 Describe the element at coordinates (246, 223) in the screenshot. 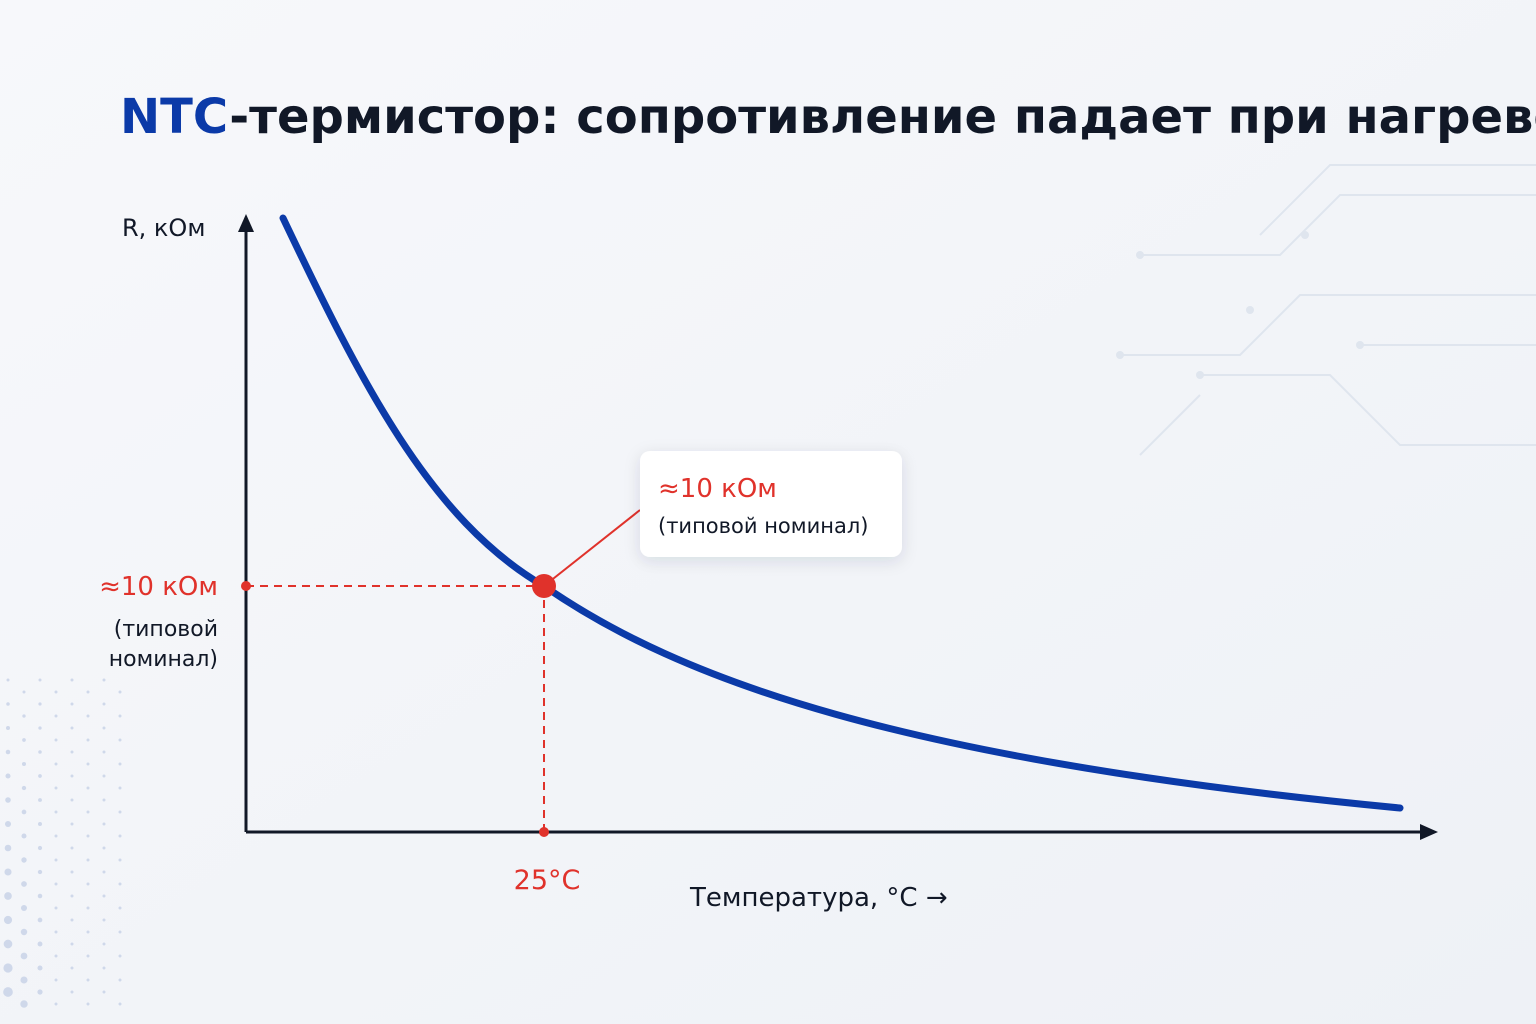

I see `y-axis-arrow` at that location.